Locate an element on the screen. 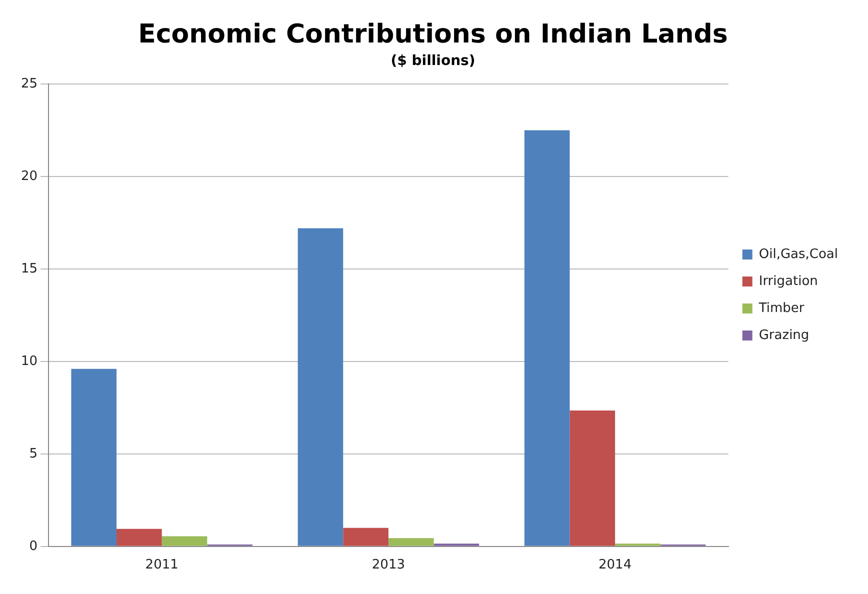 This screenshot has width=868, height=594. x-tick-label: 2011 is located at coordinates (161, 565).